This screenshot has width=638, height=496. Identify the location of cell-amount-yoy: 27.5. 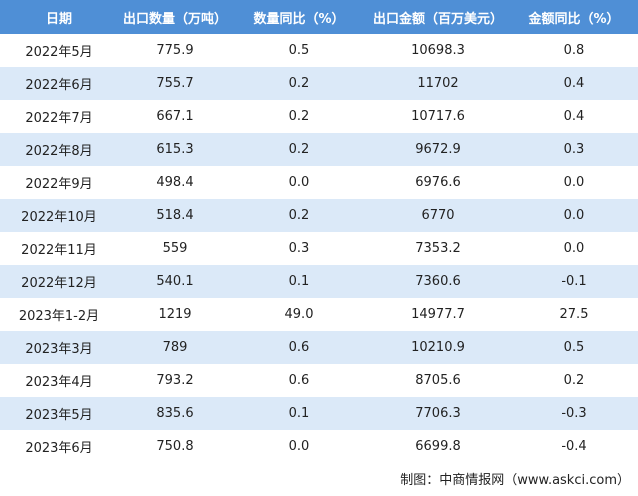
(574, 314).